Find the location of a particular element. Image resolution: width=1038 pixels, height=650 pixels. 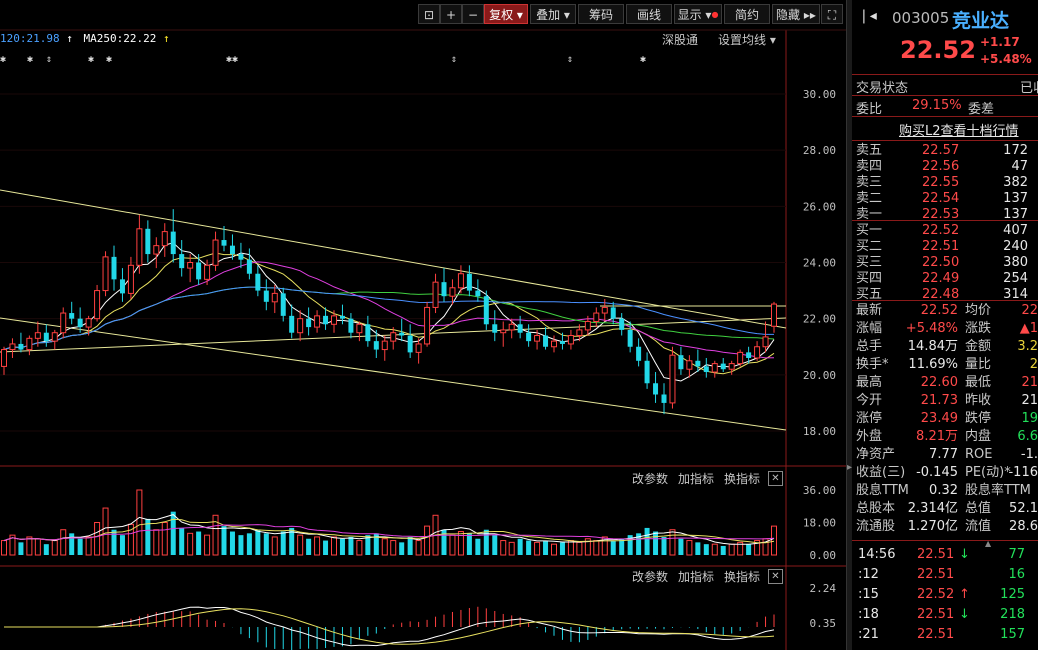

tick-row: :18 22.51 ↓ 218 is located at coordinates (946, 615).